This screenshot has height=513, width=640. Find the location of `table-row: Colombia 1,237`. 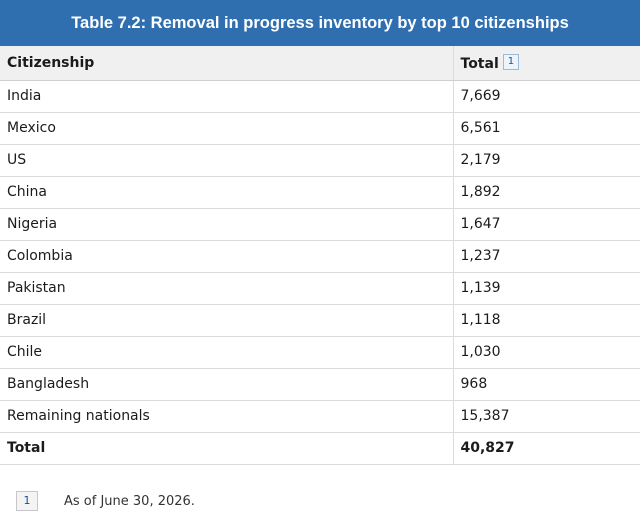

table-row: Colombia 1,237 is located at coordinates (320, 256).